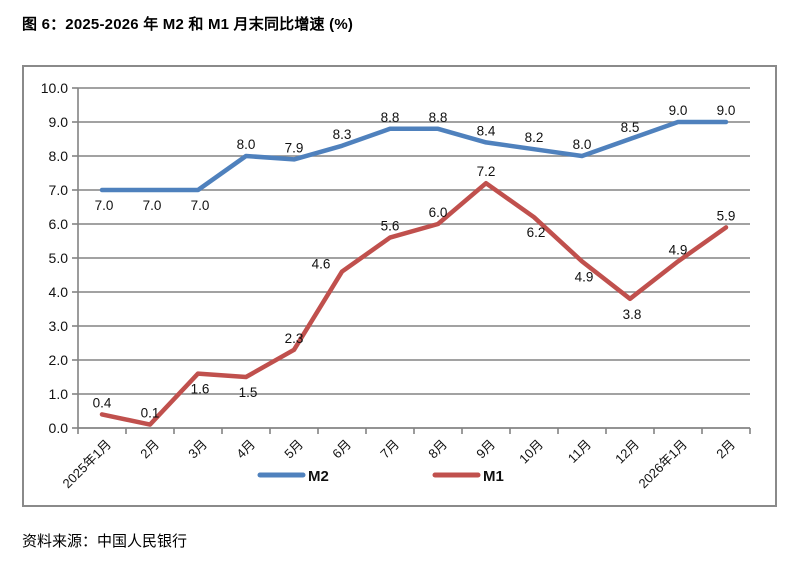 This screenshot has width=800, height=571. What do you see at coordinates (150, 413) in the screenshot?
I see `data-label-m1: 0.1` at bounding box center [150, 413].